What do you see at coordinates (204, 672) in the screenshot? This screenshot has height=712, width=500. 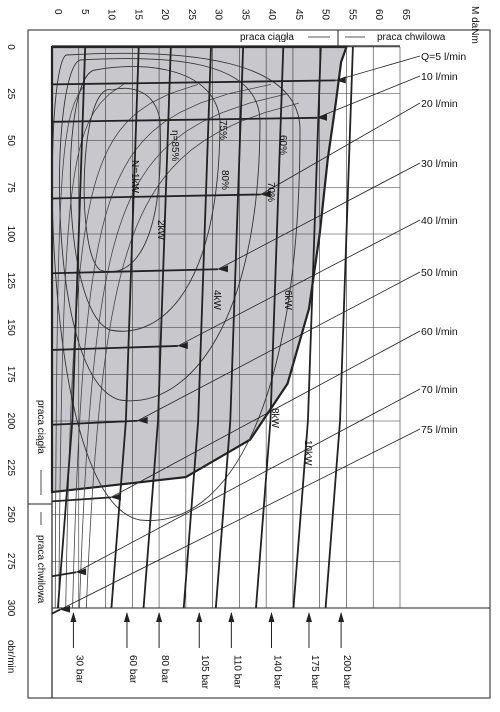 I see `pressure-label-3: 105 bar` at bounding box center [204, 672].